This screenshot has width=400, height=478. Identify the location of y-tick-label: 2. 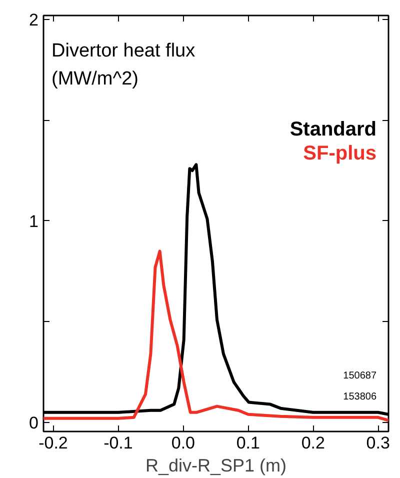
(34, 20).